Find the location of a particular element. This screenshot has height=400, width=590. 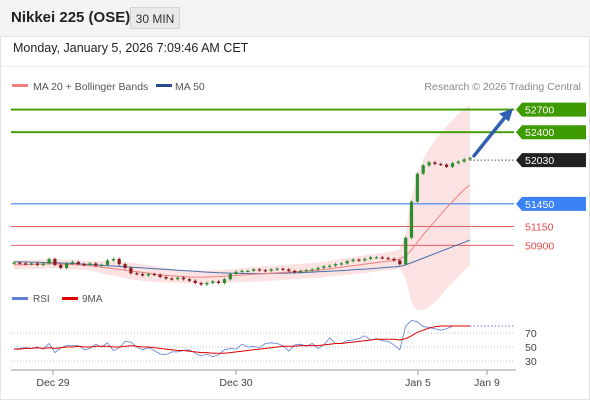

x-tick-label: Jan 5 is located at coordinates (418, 383).